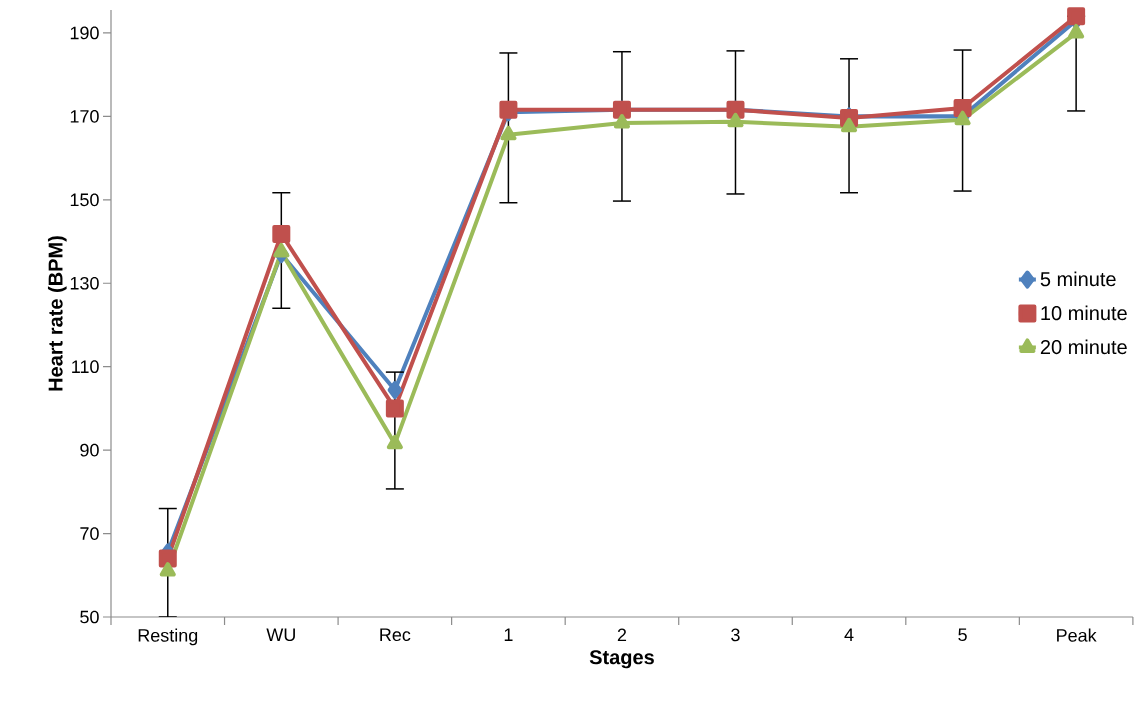 The image size is (1141, 709). I want to click on x-tick-label: 1, so click(508, 634).